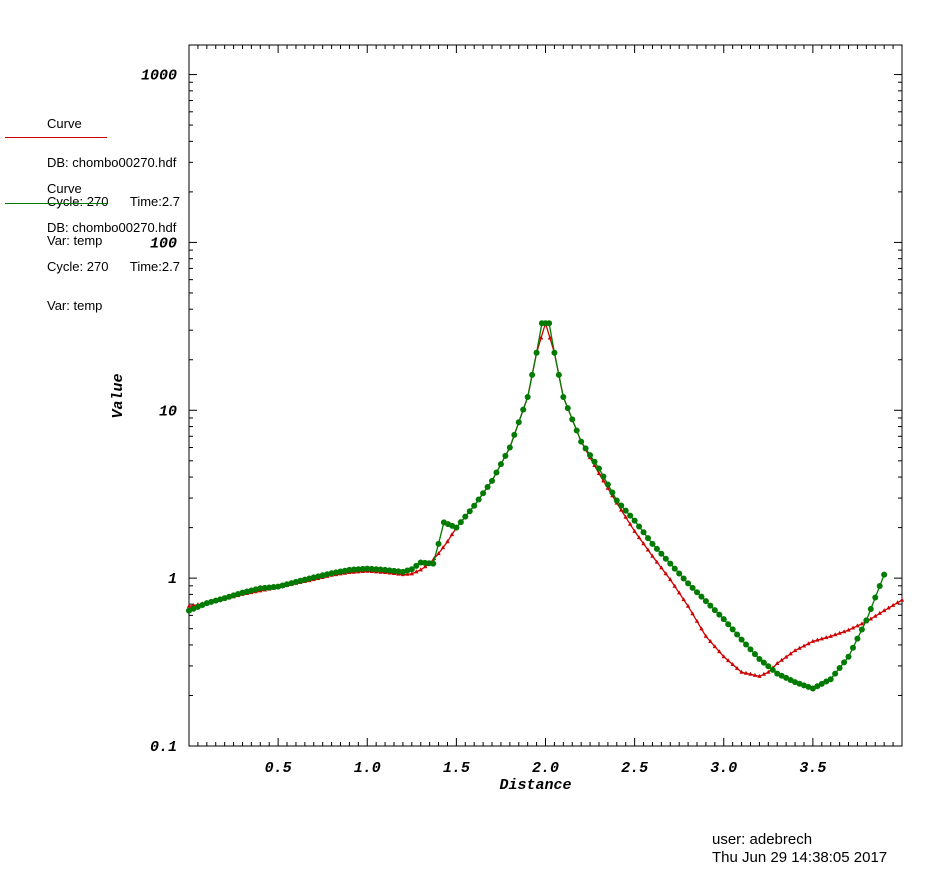 This screenshot has height=878, width=950. I want to click on legend-entry-2-db: DB: chombo00270.hdf, so click(112, 227).